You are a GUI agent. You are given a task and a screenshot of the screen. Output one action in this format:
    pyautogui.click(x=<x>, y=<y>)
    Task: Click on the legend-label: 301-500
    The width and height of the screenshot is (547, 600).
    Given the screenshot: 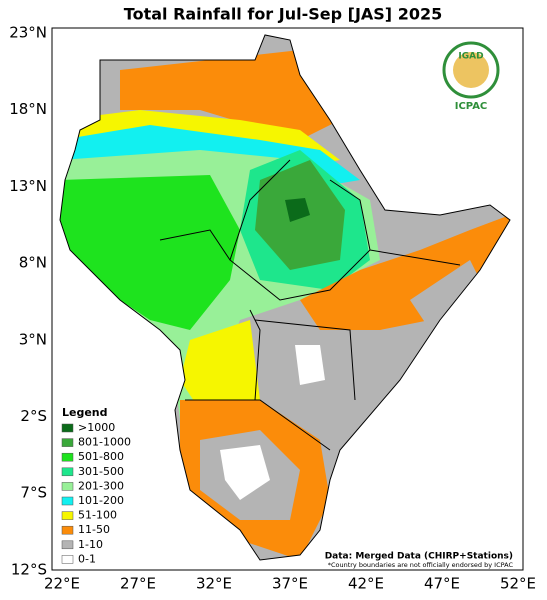 What is the action you would take?
    pyautogui.click(x=101, y=471)
    